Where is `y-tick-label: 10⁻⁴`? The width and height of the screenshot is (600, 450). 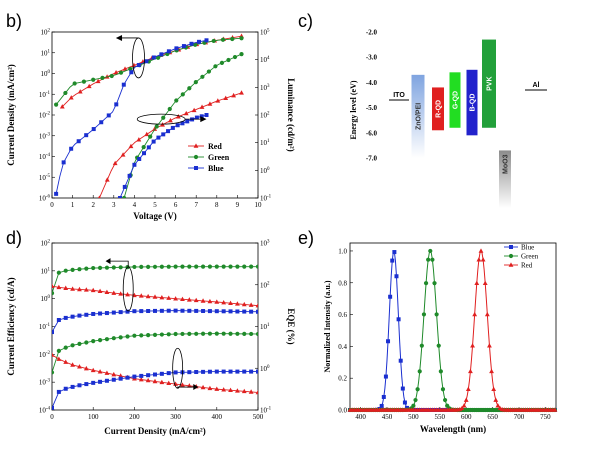
y-tick-label: 10⁻⁴ is located at coordinates (45, 157).